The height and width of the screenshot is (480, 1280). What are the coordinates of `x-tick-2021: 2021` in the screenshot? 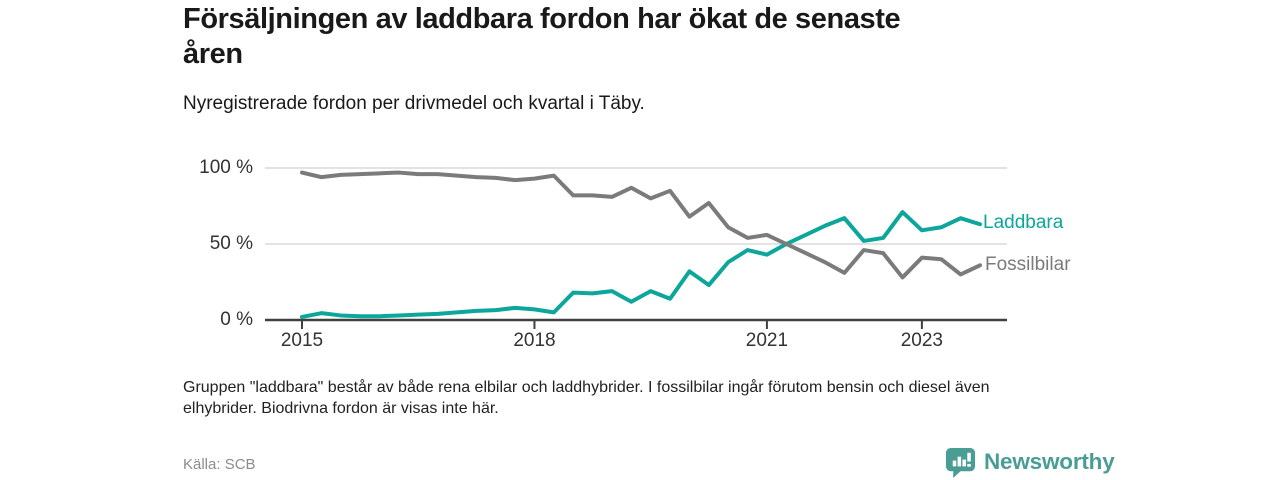 It's located at (767, 340).